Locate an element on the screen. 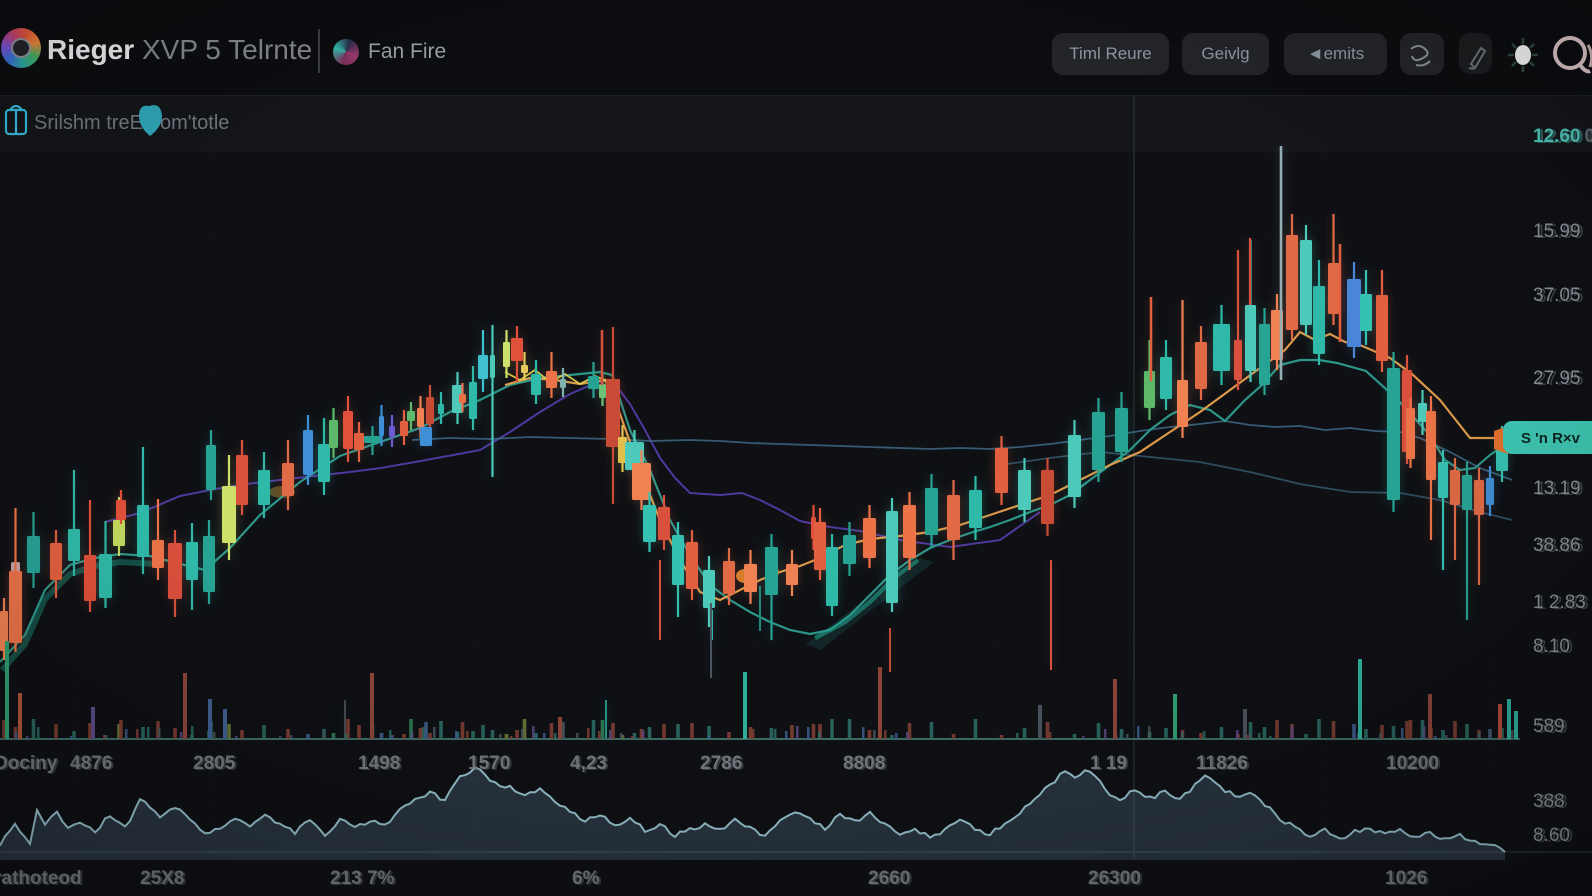 The width and height of the screenshot is (1592, 896). svg-text: S 'n R×v is located at coordinates (1551, 438).